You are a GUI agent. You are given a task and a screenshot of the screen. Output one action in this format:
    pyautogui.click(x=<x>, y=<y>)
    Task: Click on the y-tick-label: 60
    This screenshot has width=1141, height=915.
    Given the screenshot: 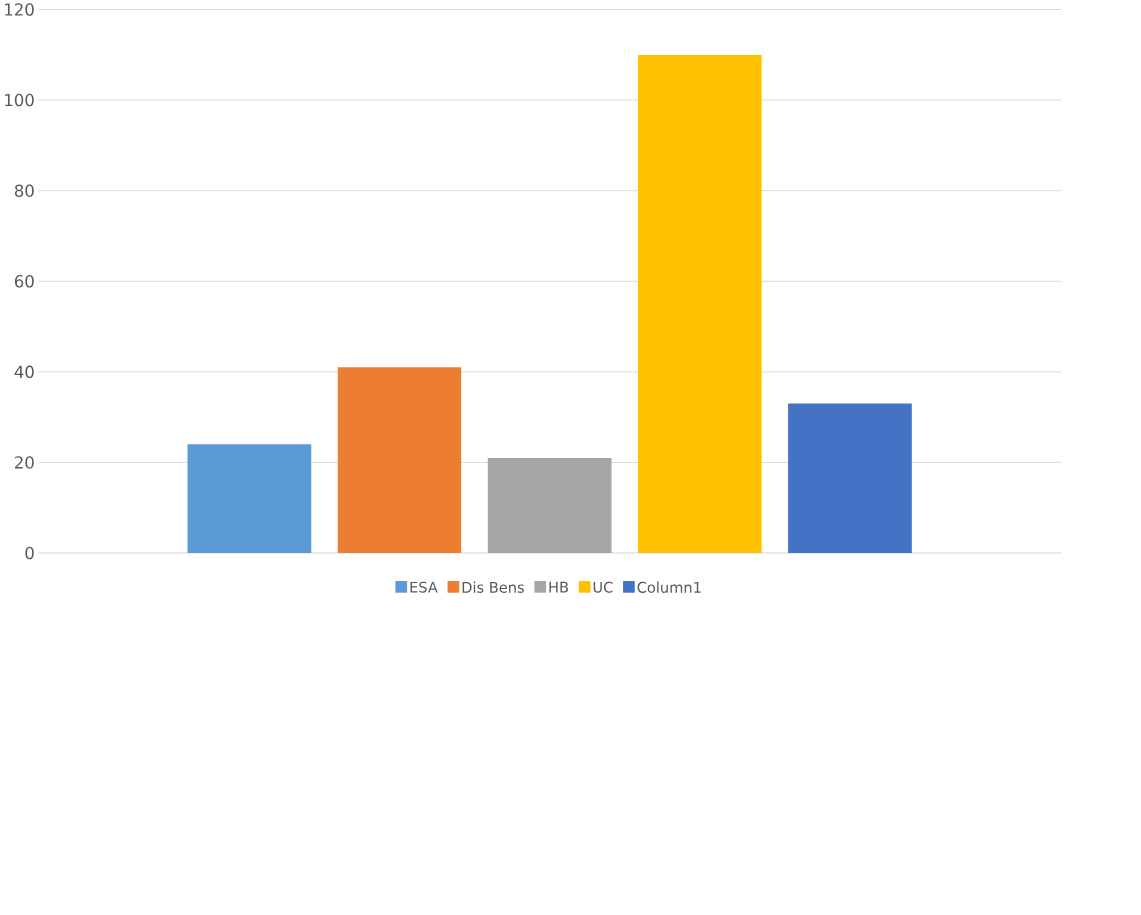 What is the action you would take?
    pyautogui.click(x=24, y=281)
    